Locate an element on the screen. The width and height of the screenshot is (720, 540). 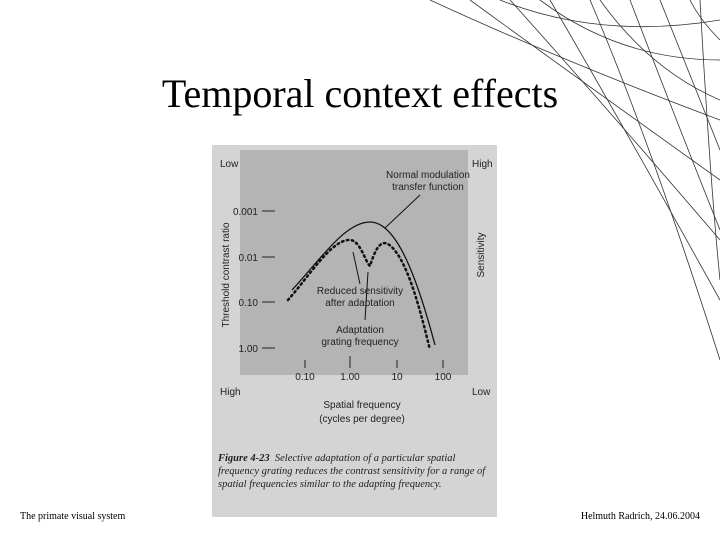
x-tick-label: 0.10 is located at coordinates (305, 377).